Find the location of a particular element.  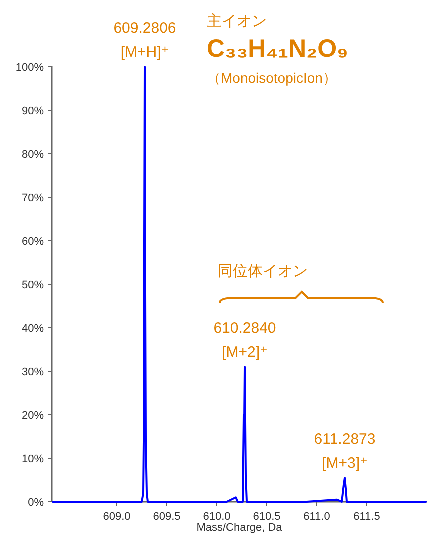

x-tick-label: 610.5 is located at coordinates (267, 517).